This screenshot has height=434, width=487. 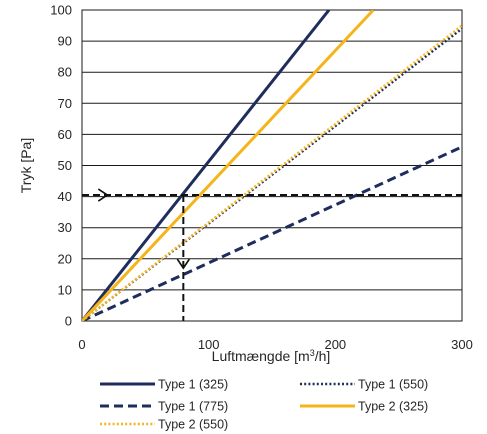 What do you see at coordinates (193, 385) in the screenshot?
I see `legend-label-1: Type 1 (325)` at bounding box center [193, 385].